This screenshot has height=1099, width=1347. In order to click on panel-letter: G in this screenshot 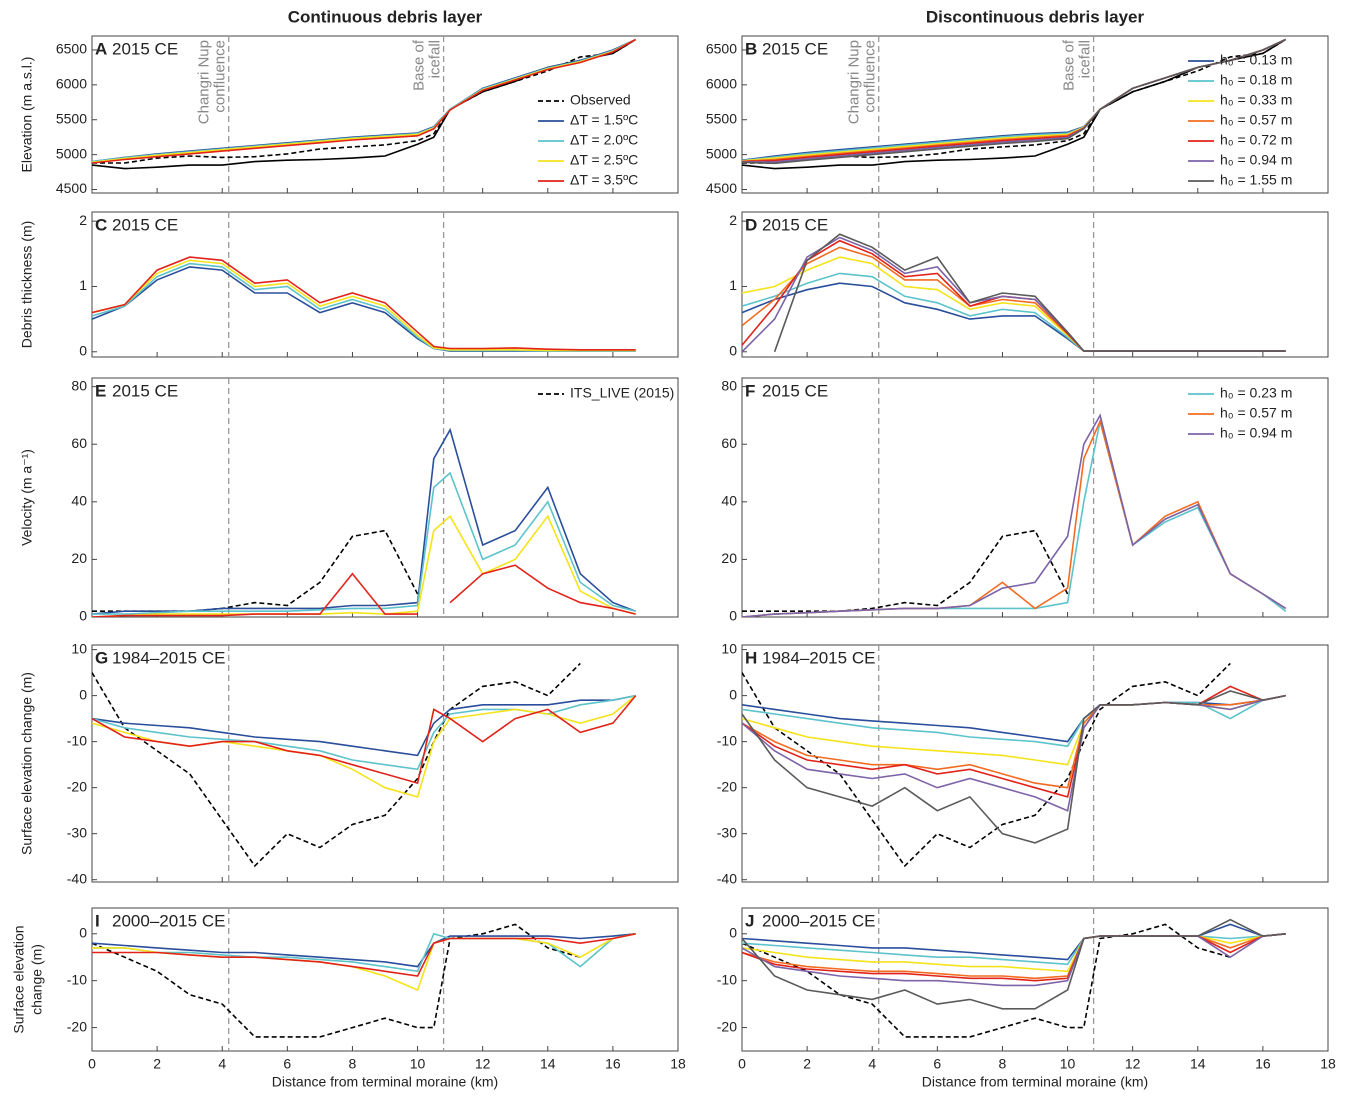, I will do `click(101, 657)`.